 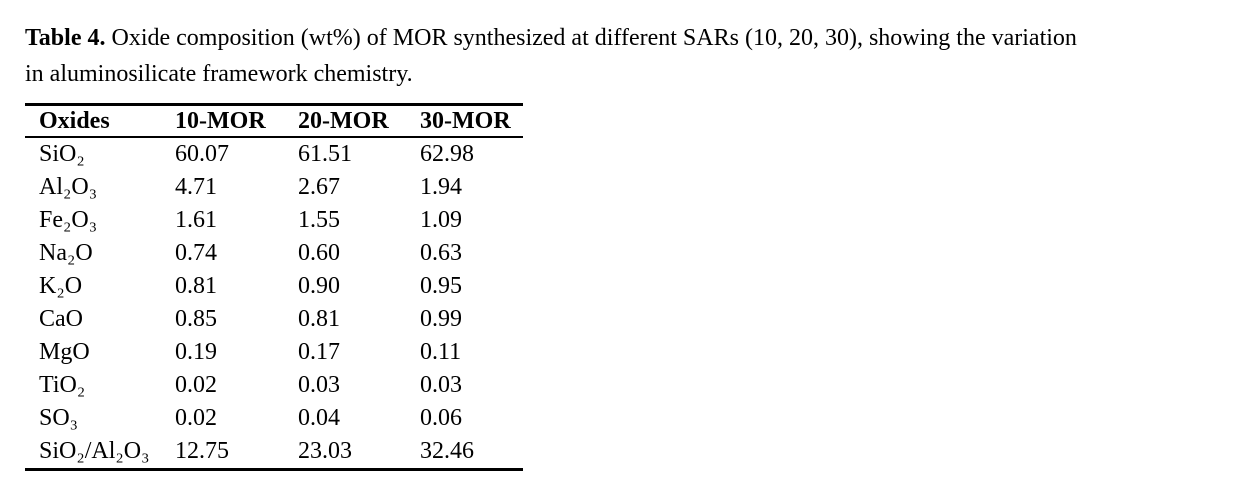 What do you see at coordinates (441, 253) in the screenshot?
I see `value-cell: 0.63` at bounding box center [441, 253].